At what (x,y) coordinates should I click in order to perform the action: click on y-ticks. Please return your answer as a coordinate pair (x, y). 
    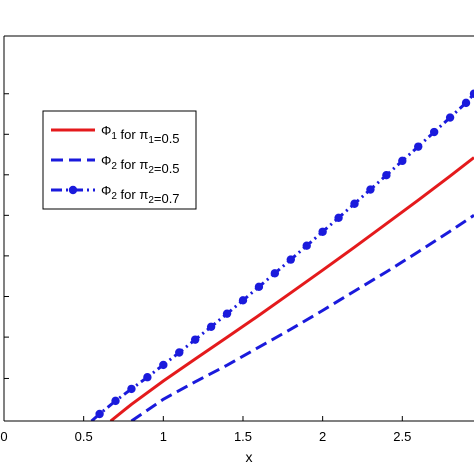
    Looking at the image, I should click on (6, 257).